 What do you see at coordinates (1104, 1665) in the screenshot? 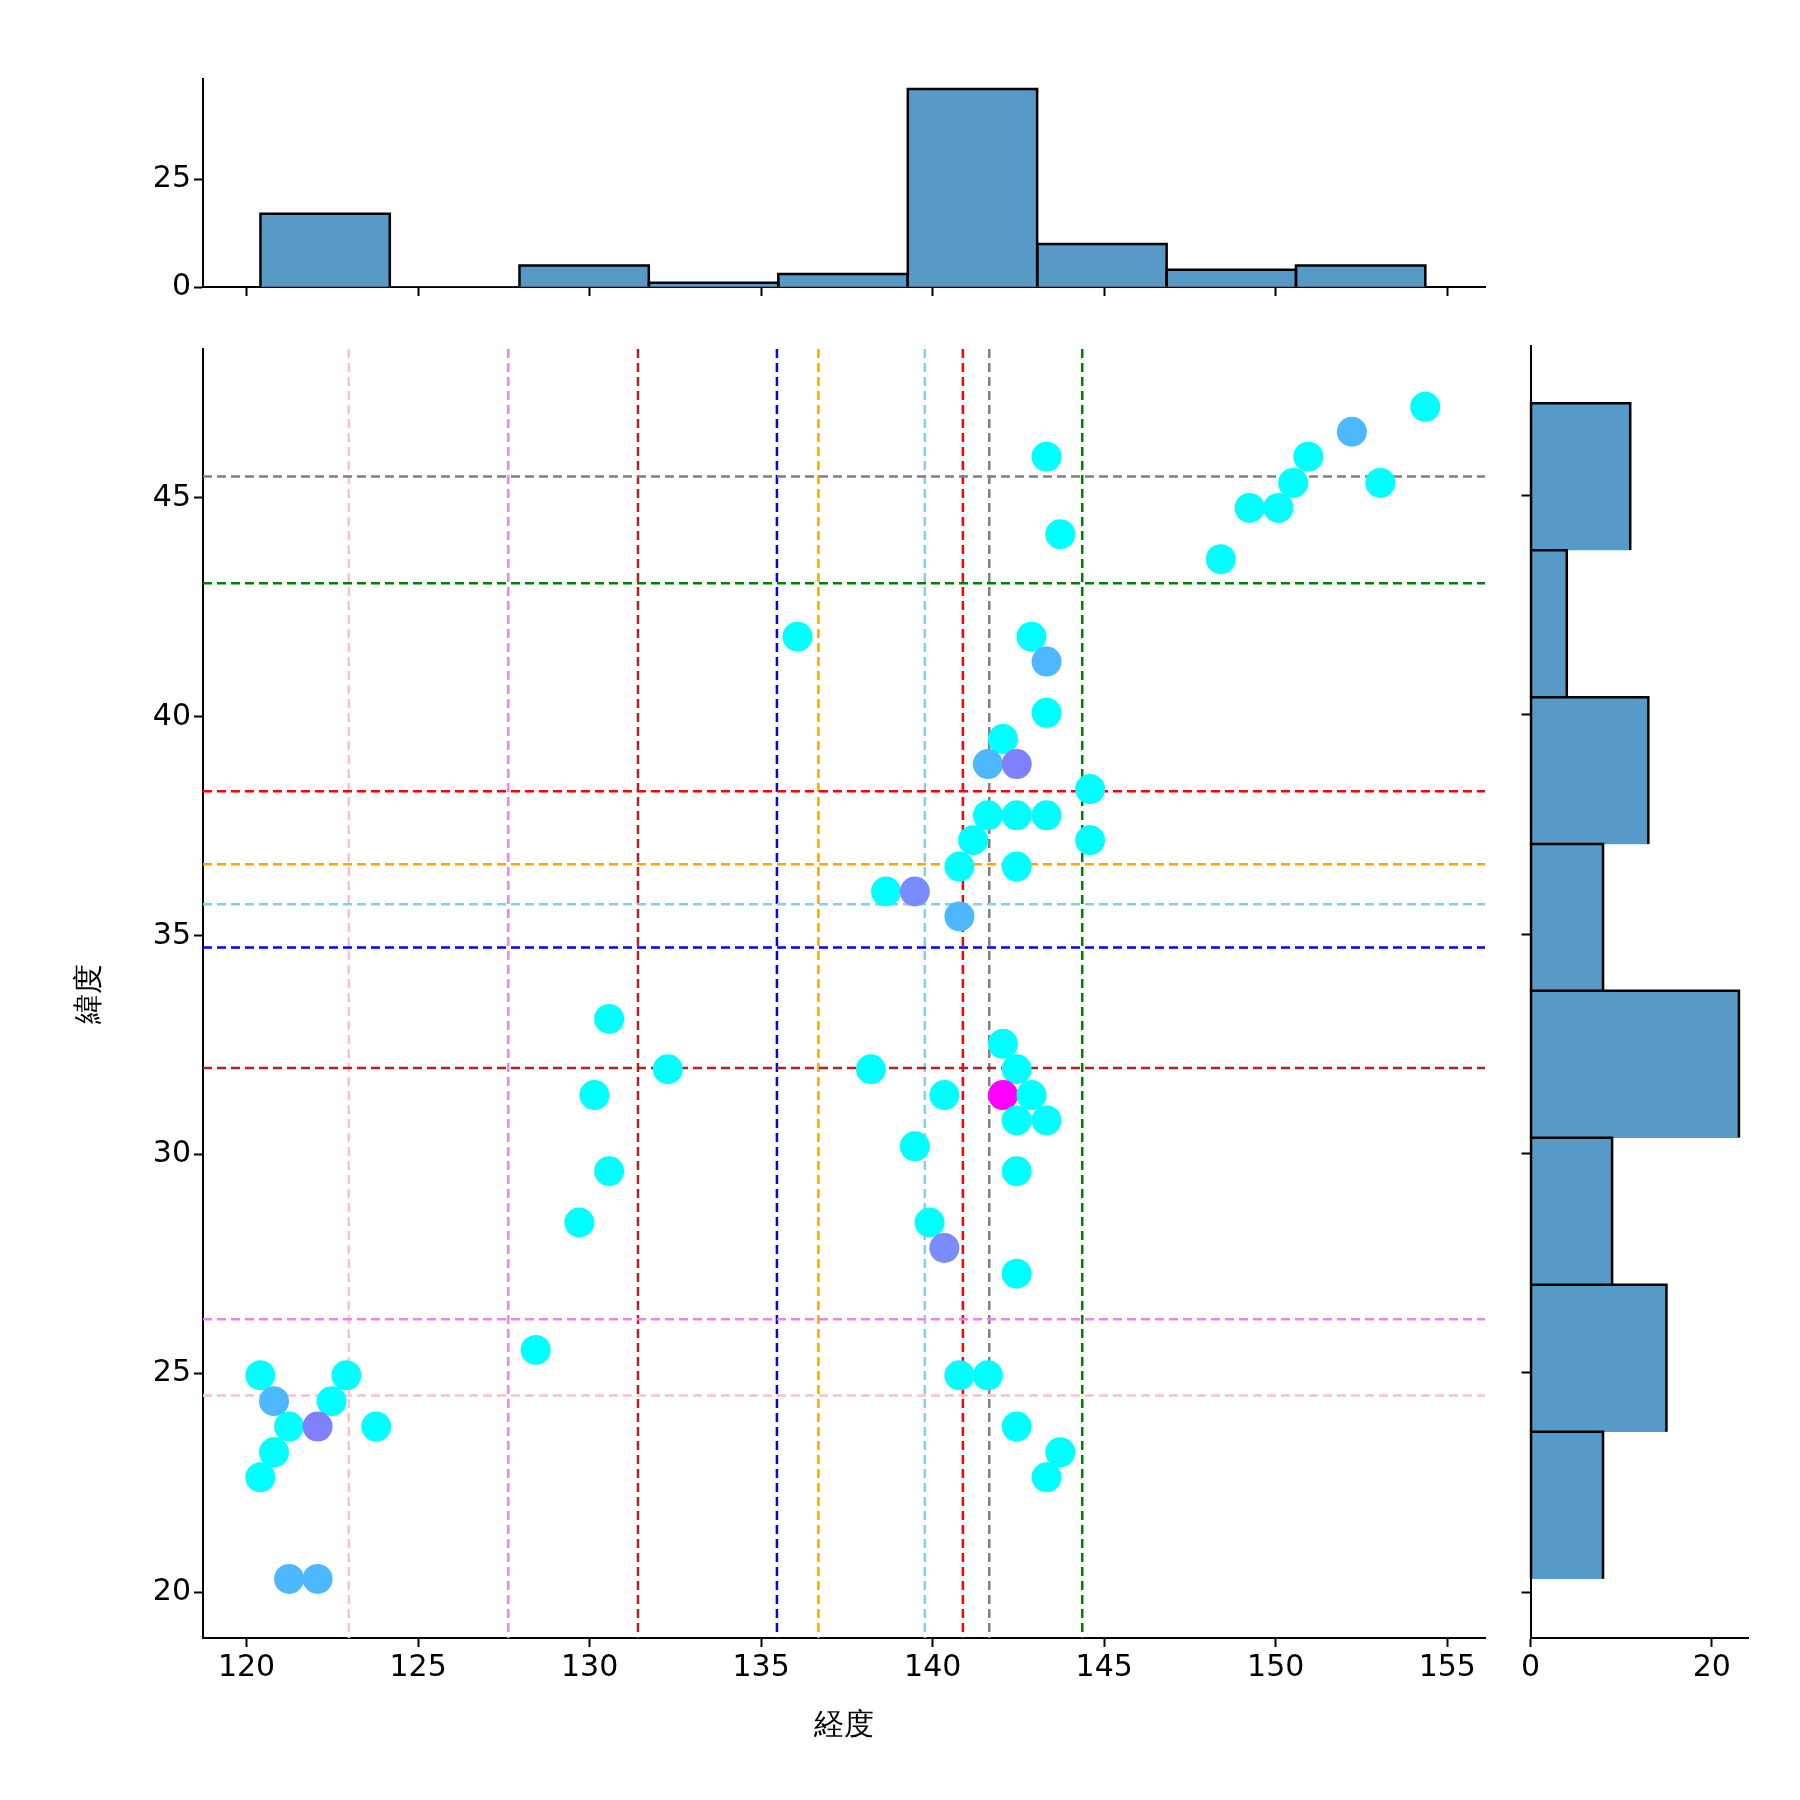
I see `x-tick-label: 145` at bounding box center [1104, 1665].